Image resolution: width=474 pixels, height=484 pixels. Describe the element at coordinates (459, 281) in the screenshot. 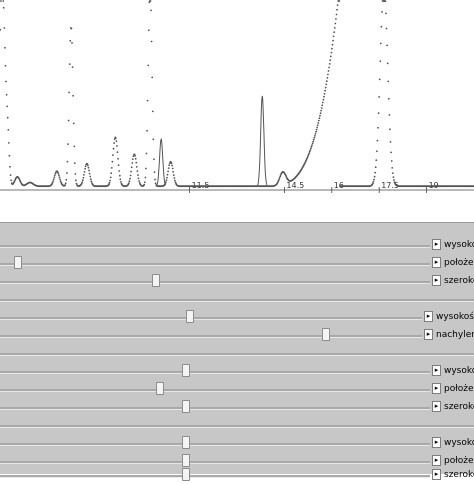

I see `slider-label: szeroko` at that location.